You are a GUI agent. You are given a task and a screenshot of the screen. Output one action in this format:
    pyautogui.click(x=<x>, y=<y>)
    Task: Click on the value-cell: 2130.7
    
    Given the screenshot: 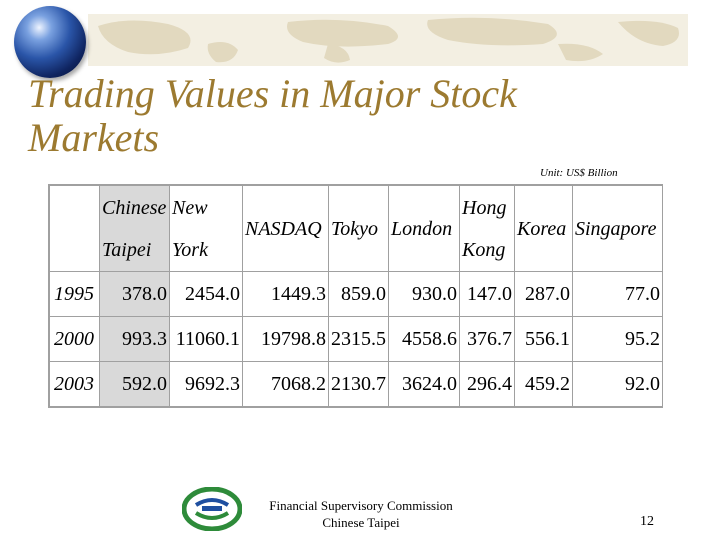 What is the action you would take?
    pyautogui.click(x=358, y=384)
    